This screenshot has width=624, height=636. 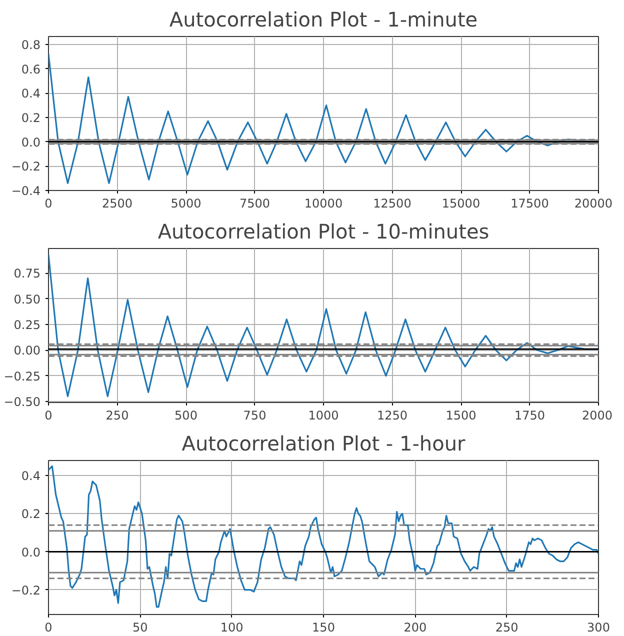 What do you see at coordinates (415, 627) in the screenshot?
I see `x-tick-label: 200` at bounding box center [415, 627].